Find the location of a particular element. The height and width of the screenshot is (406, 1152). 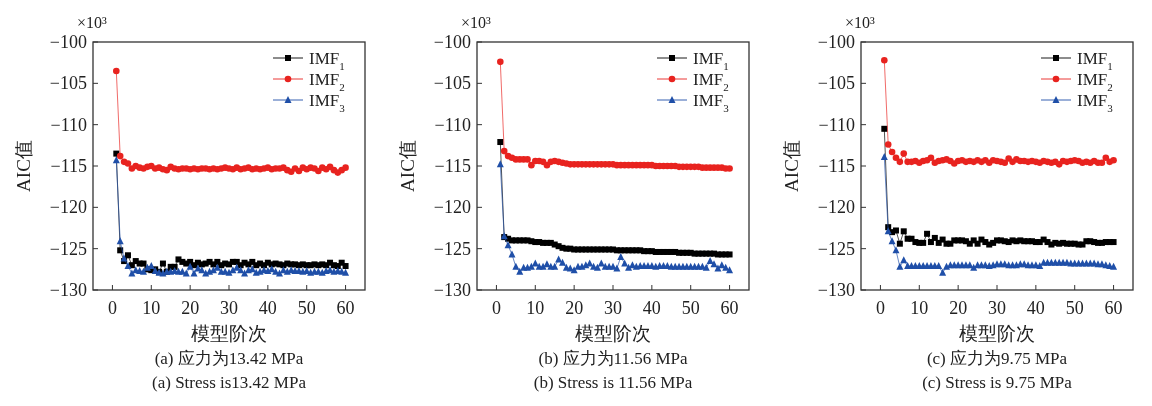

text: (b) 应力为11.56 MPa is located at coordinates (613, 358).